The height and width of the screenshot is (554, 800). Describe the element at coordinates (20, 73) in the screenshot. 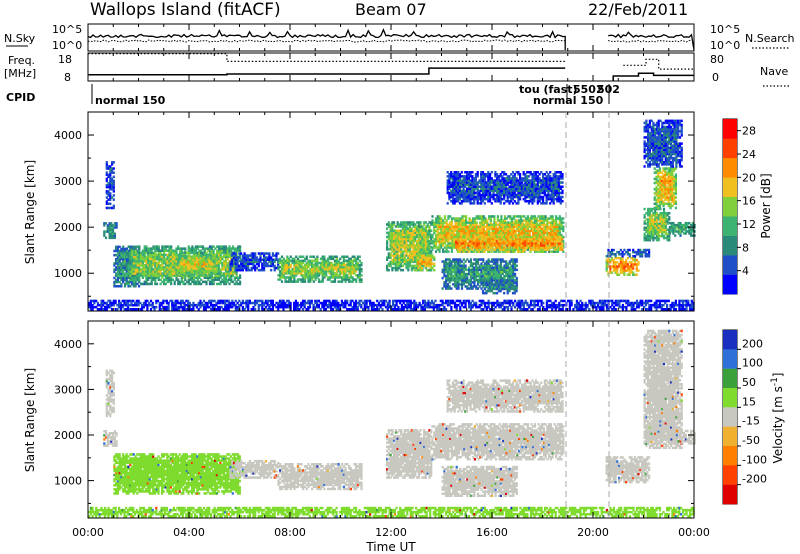

I see `freq-label-line2: [MHz]` at that location.